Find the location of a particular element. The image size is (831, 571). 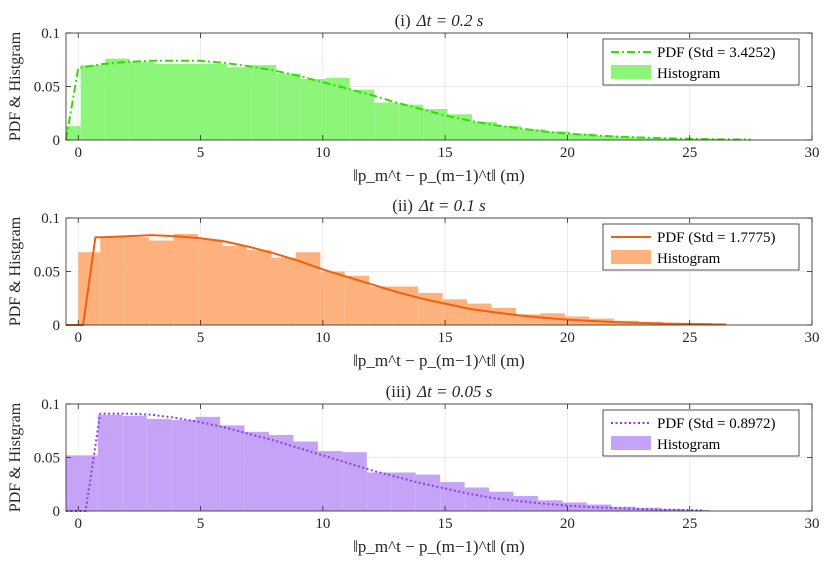

legend: PDF (Std = 0.8972) Histogram is located at coordinates (701, 433).